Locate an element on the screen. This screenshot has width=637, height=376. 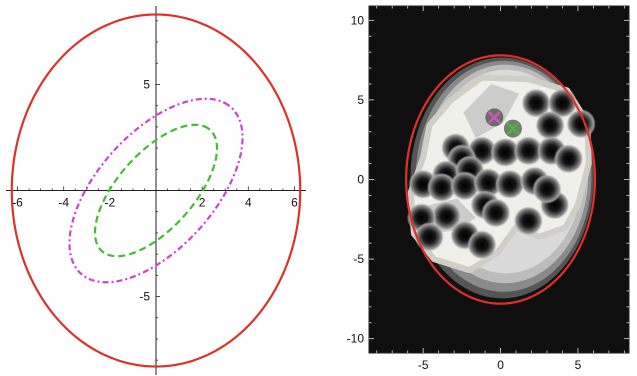
y-tick-label: 0 is located at coordinates (360, 180).